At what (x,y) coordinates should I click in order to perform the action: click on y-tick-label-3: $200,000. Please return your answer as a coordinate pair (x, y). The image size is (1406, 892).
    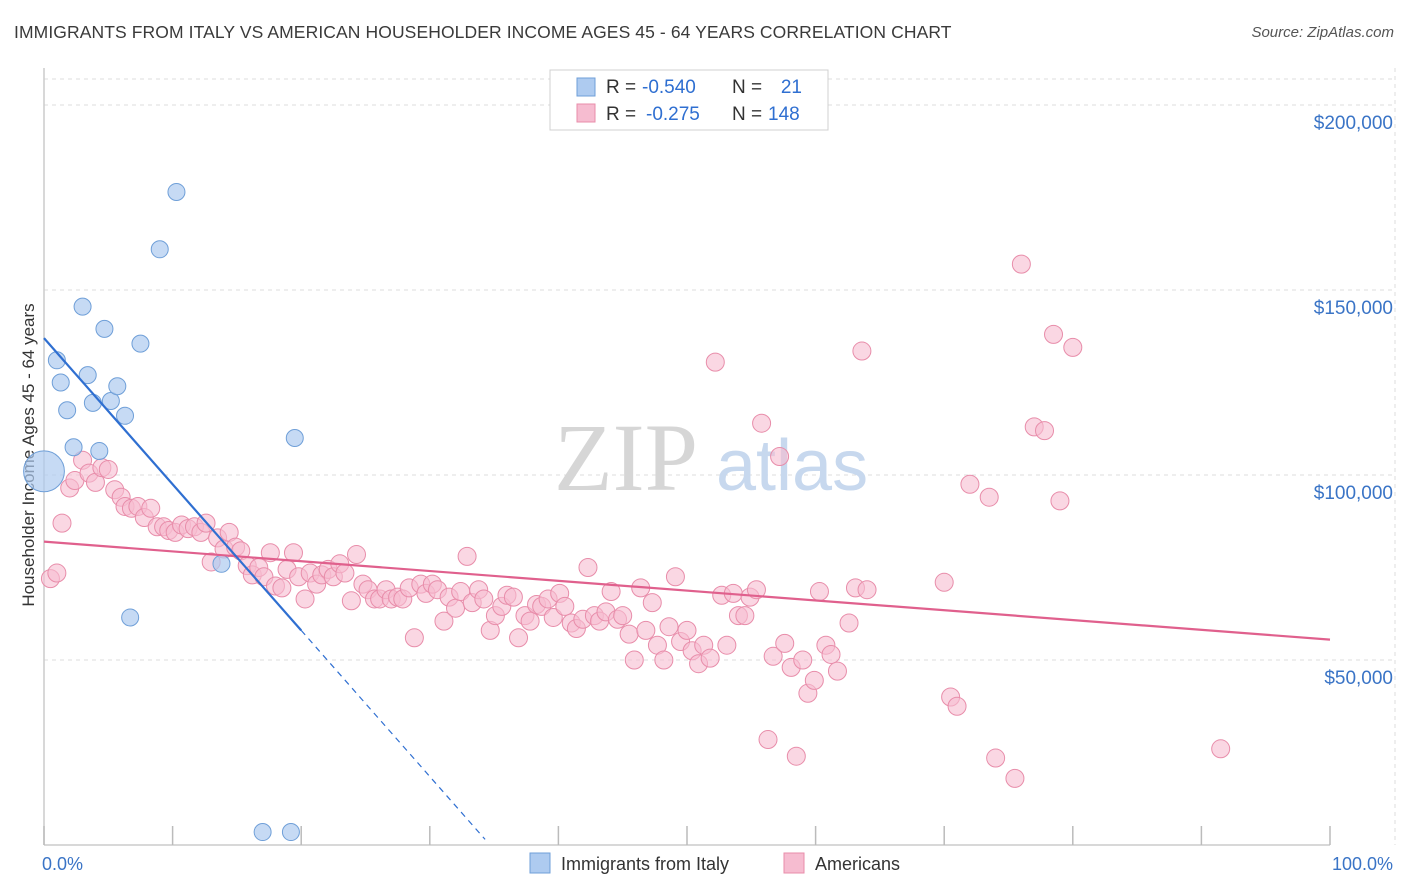
    Looking at the image, I should click on (1353, 123).